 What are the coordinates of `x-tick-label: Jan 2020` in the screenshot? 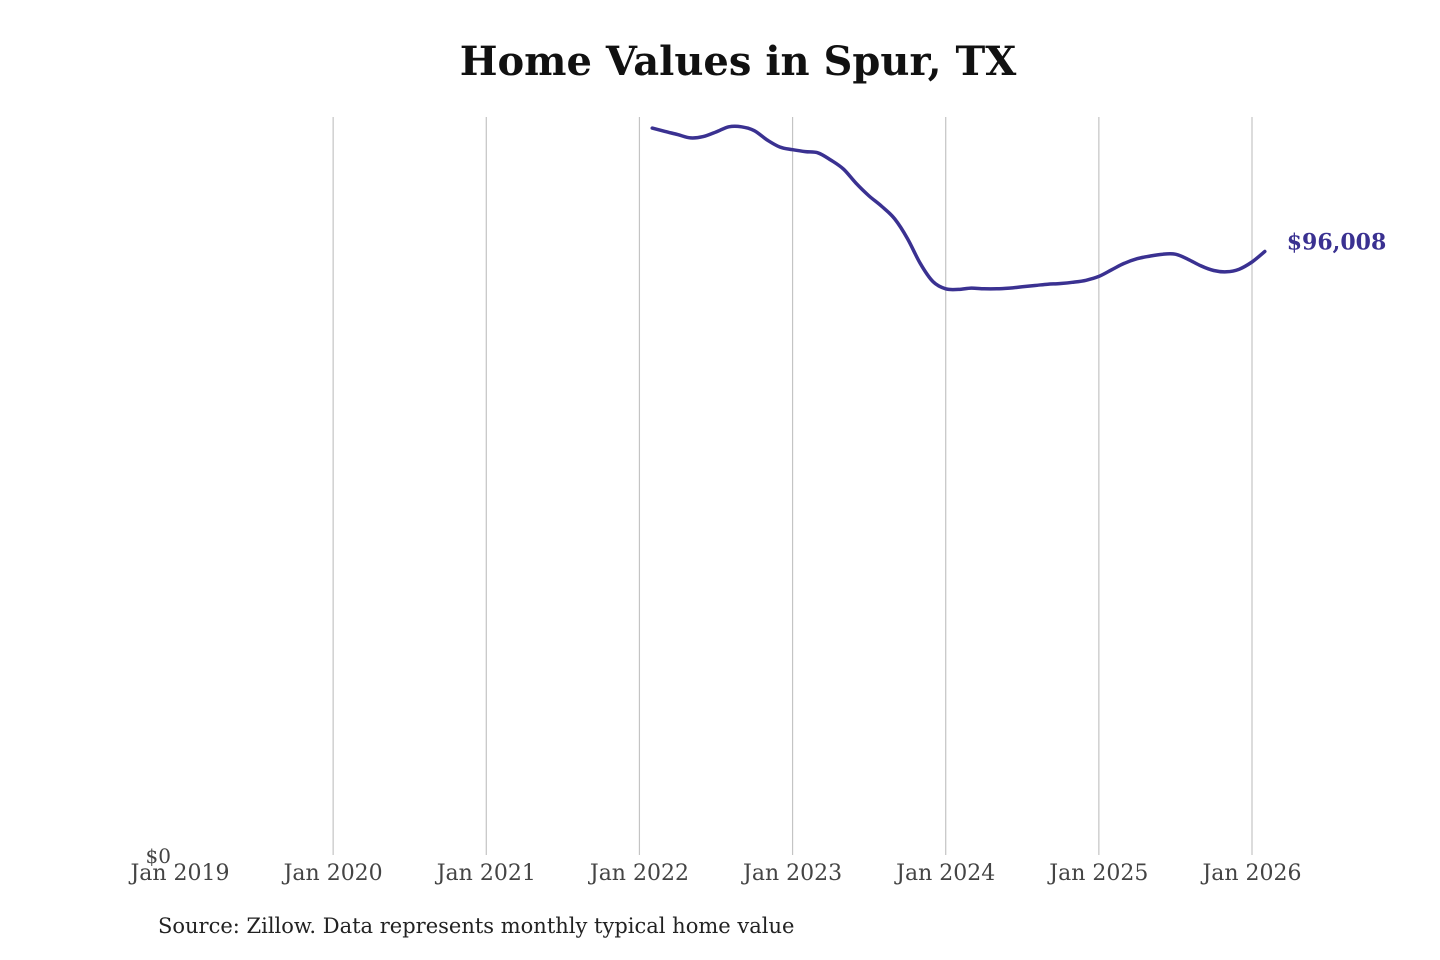 It's located at (332, 873).